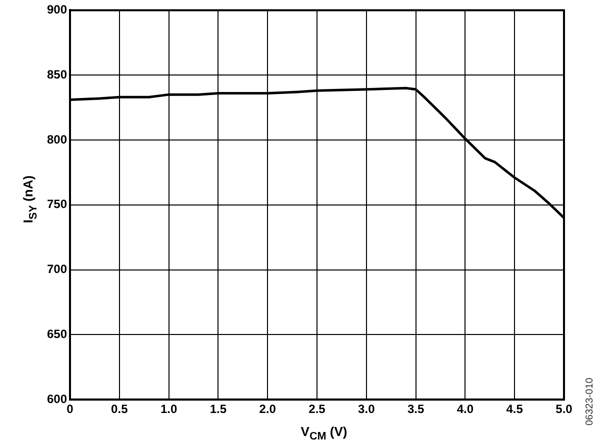  Describe the element at coordinates (317, 409) in the screenshot. I see `x-tick-label: 2.5` at that location.